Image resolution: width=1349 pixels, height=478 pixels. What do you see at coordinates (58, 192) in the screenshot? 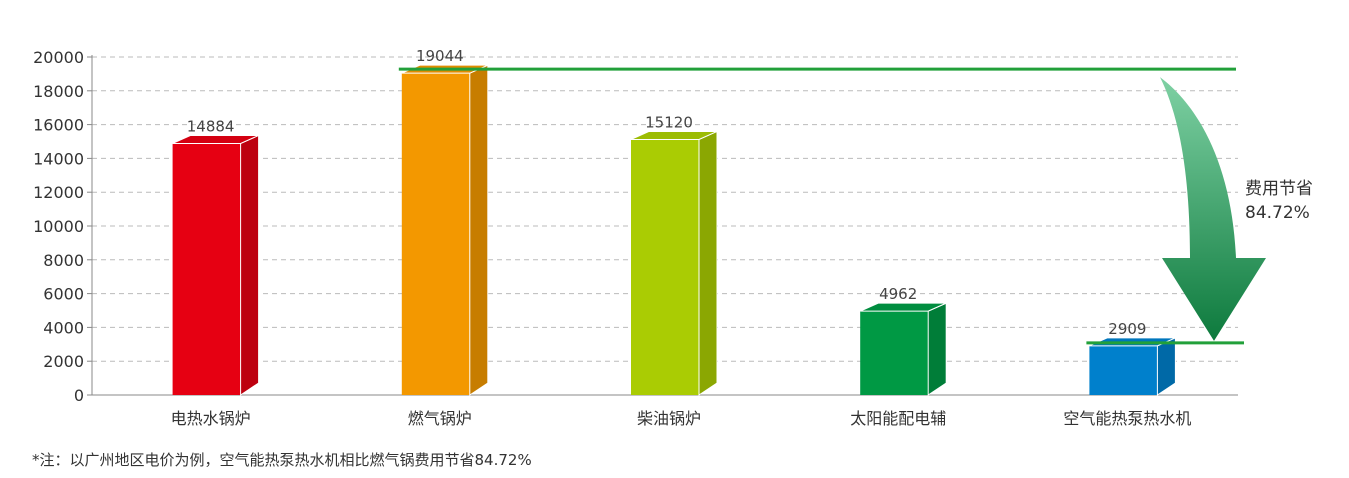
I see `y-tick-label: 12000` at bounding box center [58, 192].